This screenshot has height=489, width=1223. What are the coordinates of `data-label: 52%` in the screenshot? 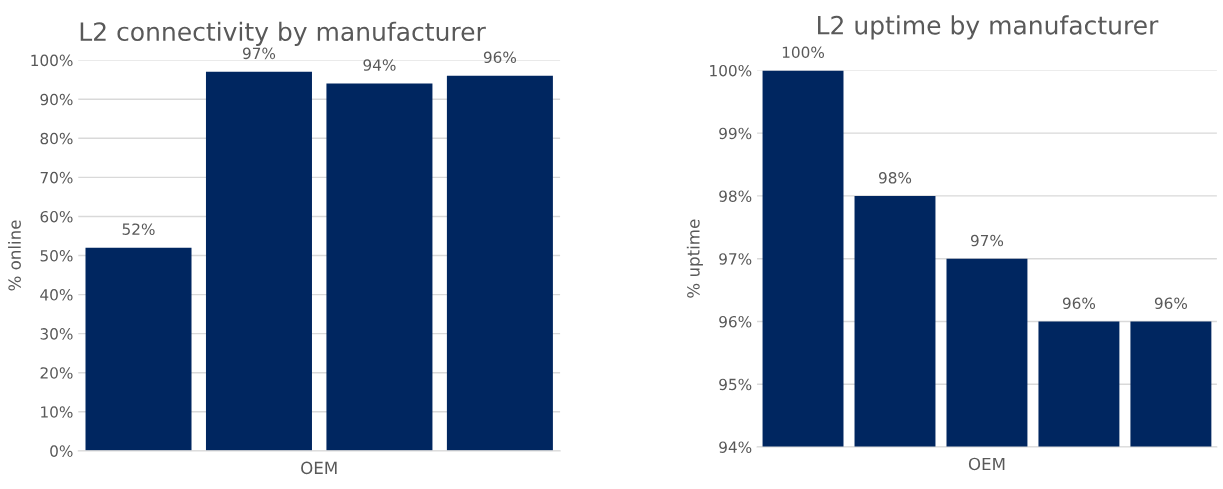 It's located at (138, 229).